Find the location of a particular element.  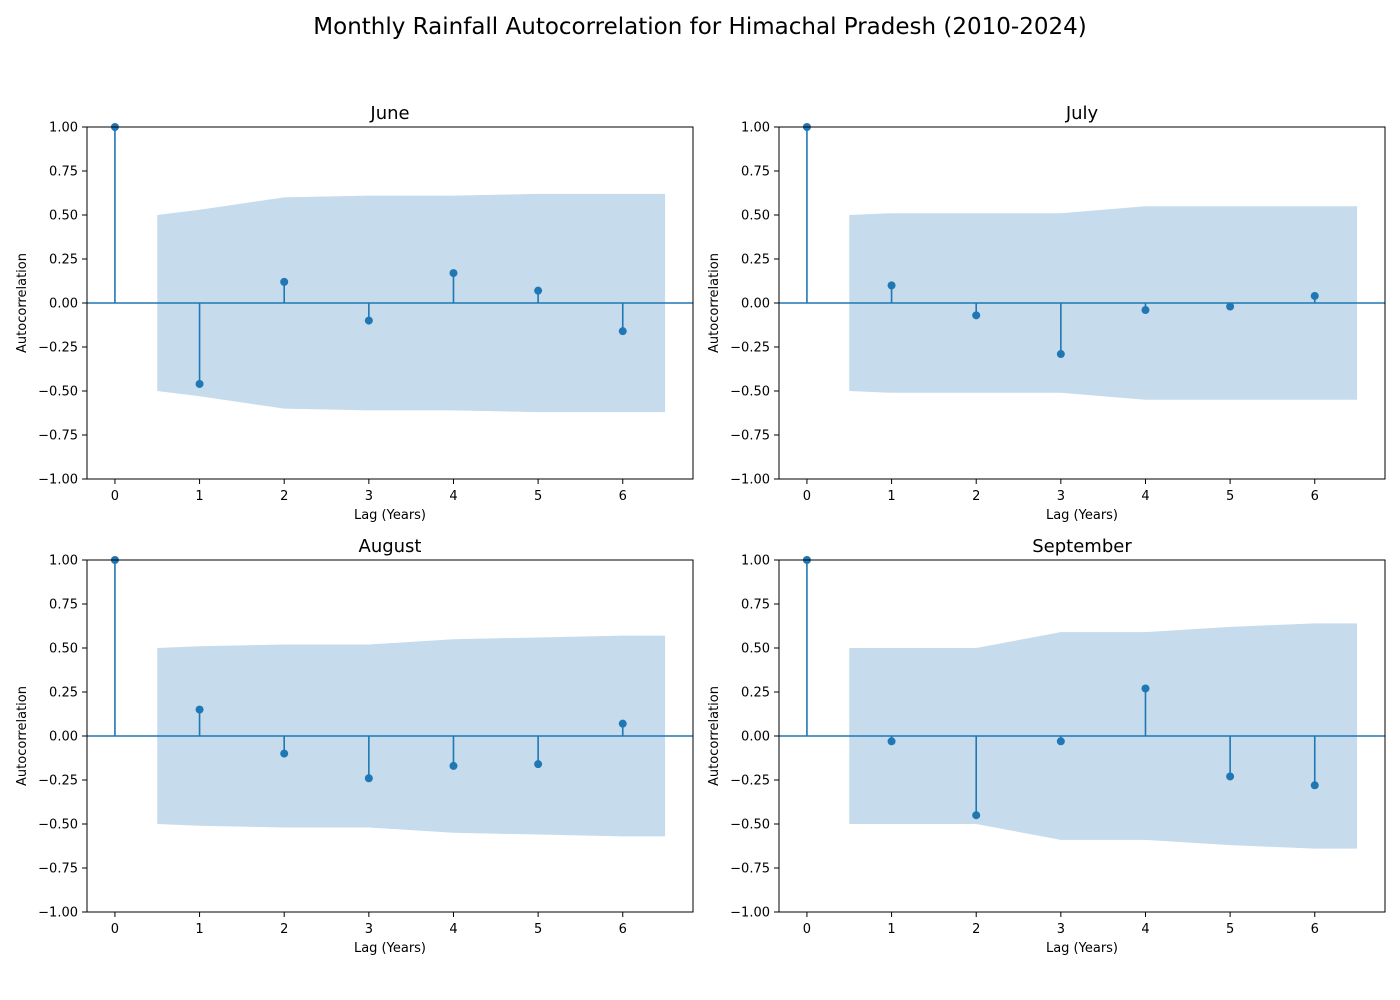

subplot-title: July is located at coordinates (1082, 113).